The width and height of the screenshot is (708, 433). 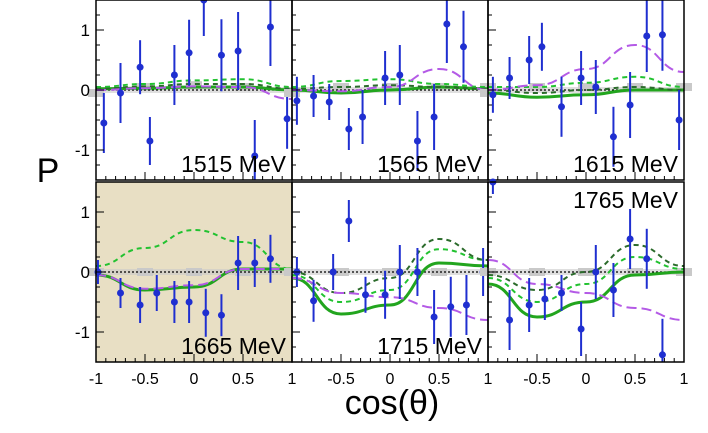 I want to click on systematic-band-cell, so click(x=194, y=85).